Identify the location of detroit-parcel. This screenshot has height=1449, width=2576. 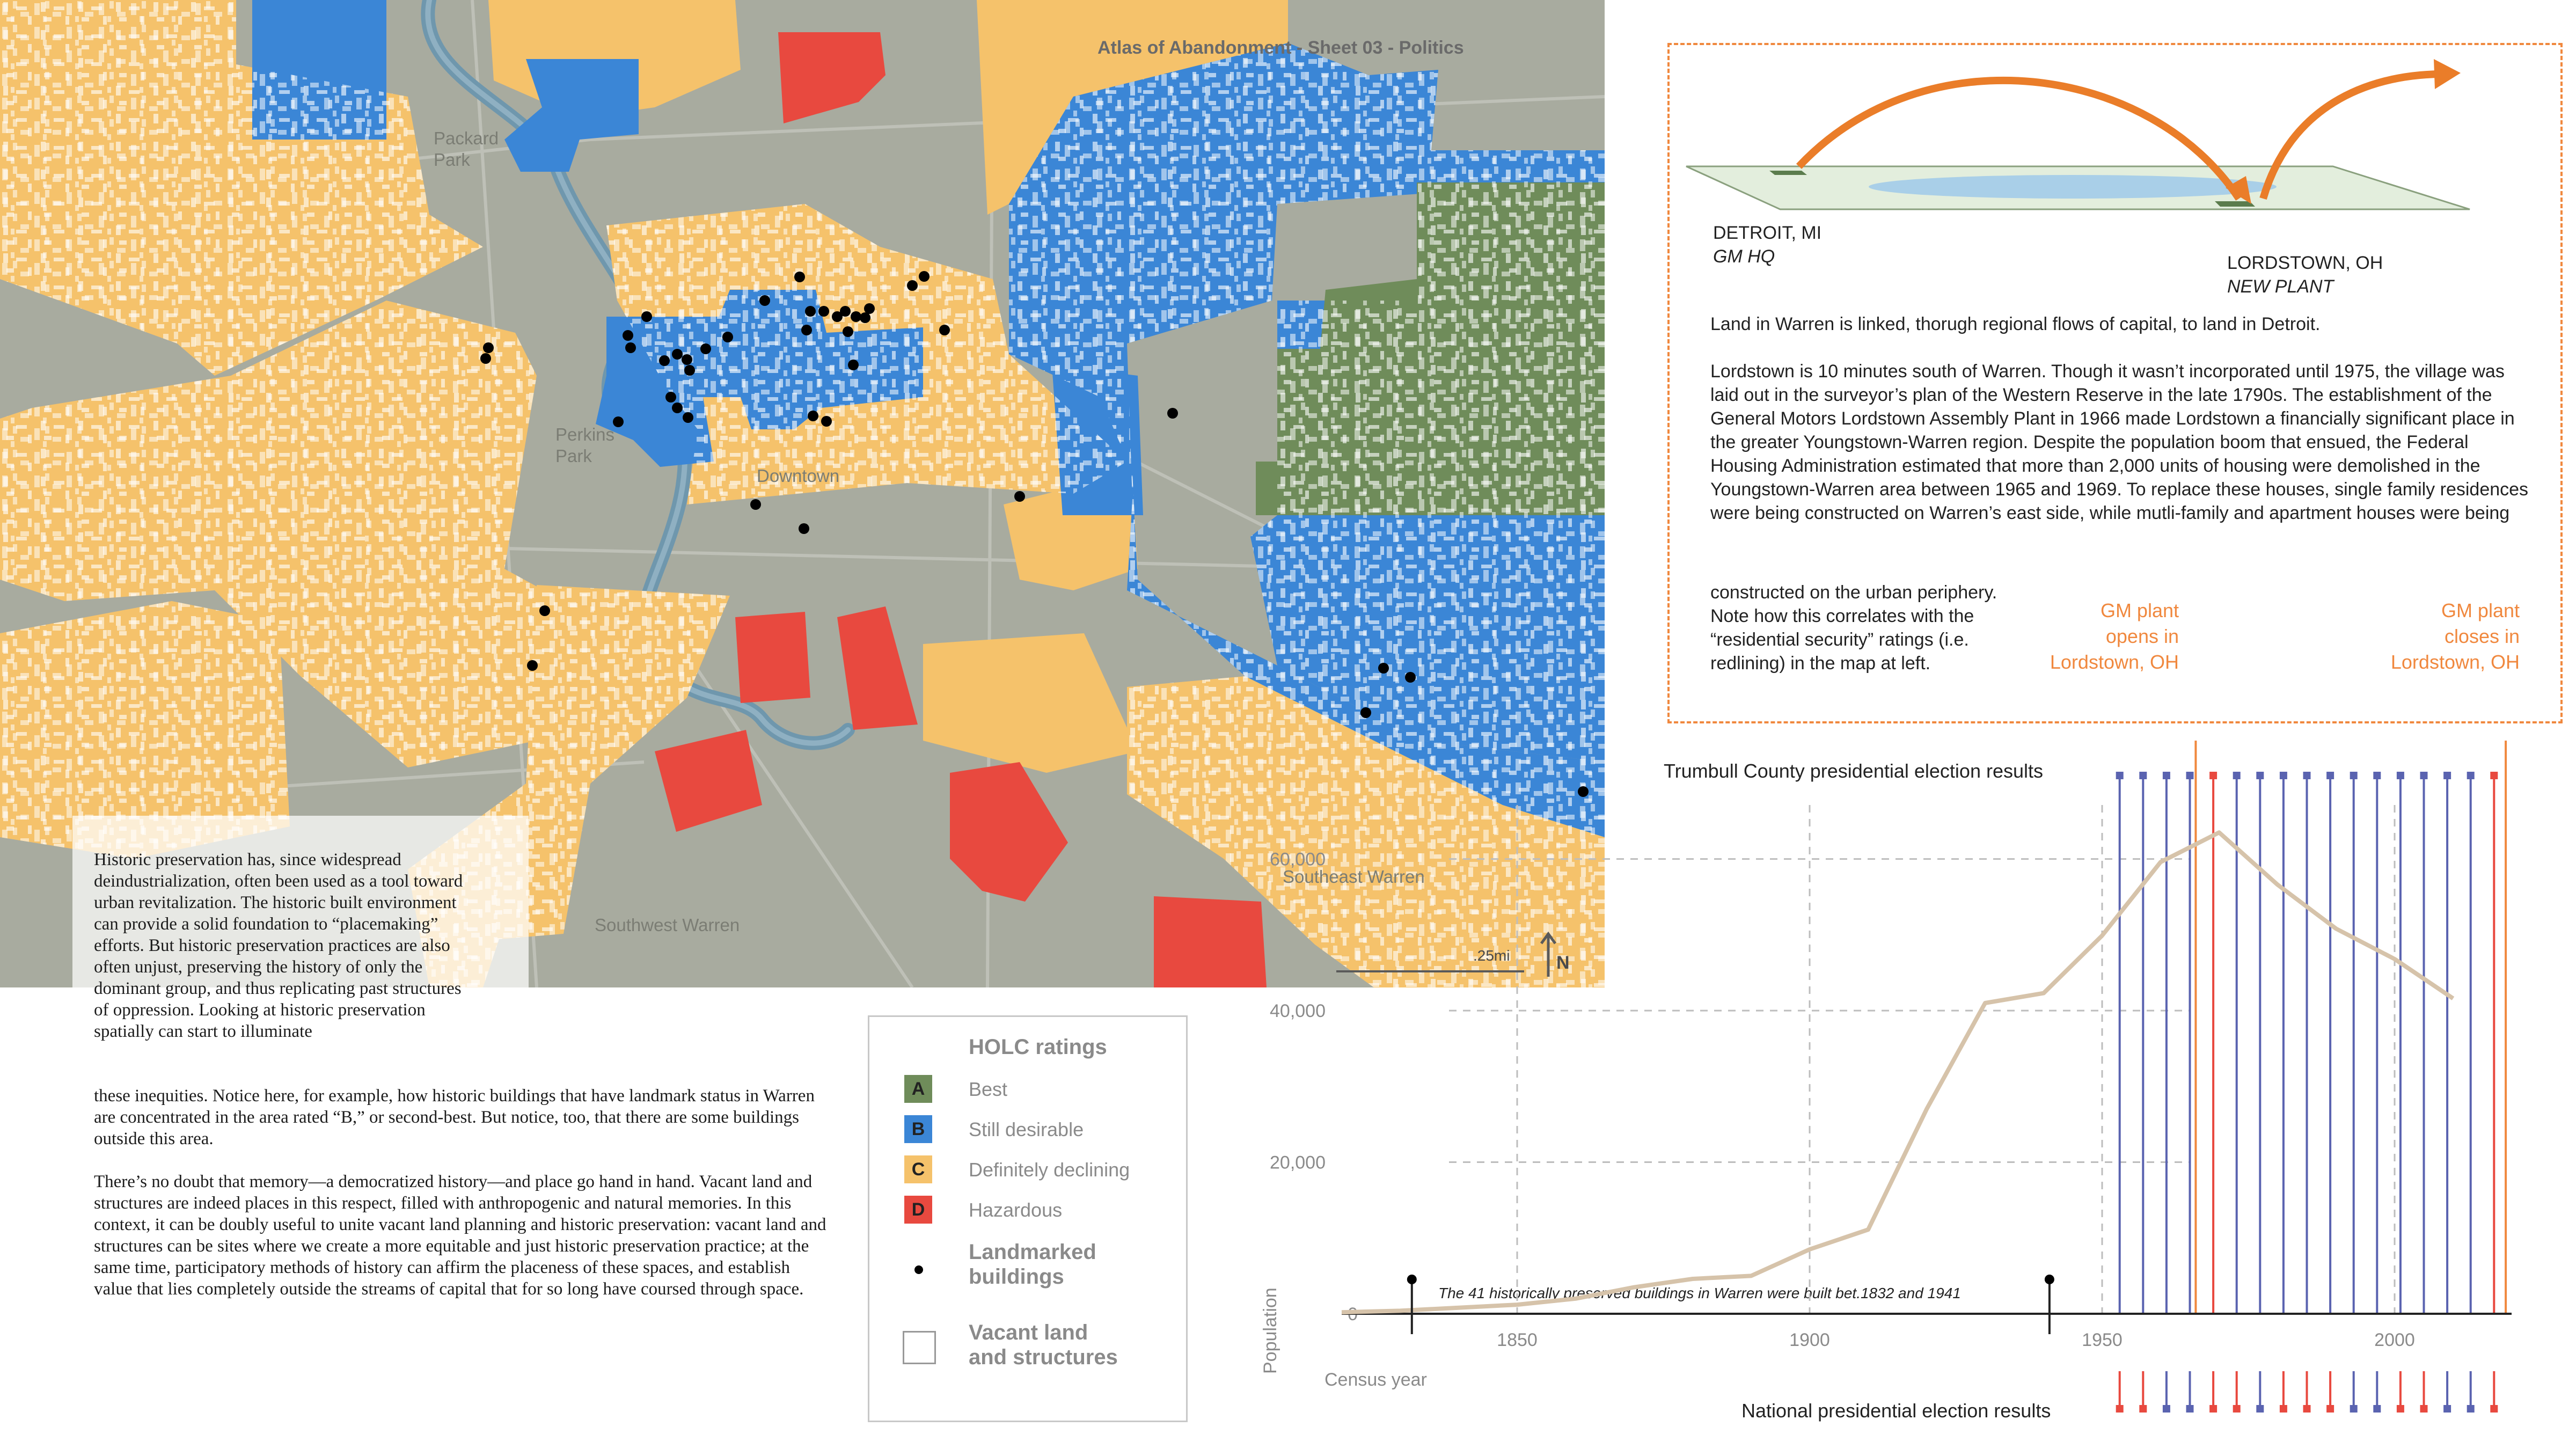
(1788, 173).